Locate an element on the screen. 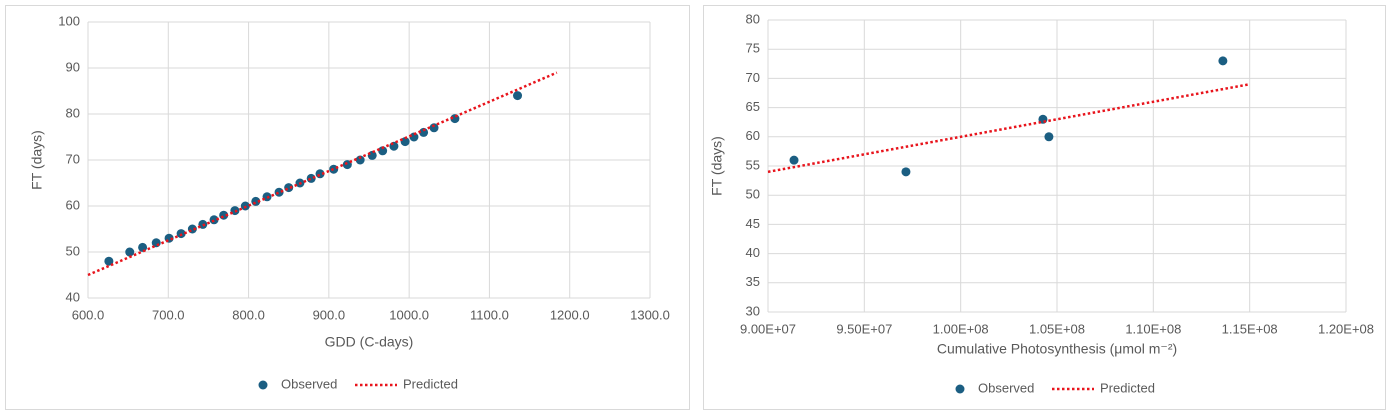 This screenshot has width=1391, height=419. x-tick-label: 1.10E+08 is located at coordinates (1153, 328).